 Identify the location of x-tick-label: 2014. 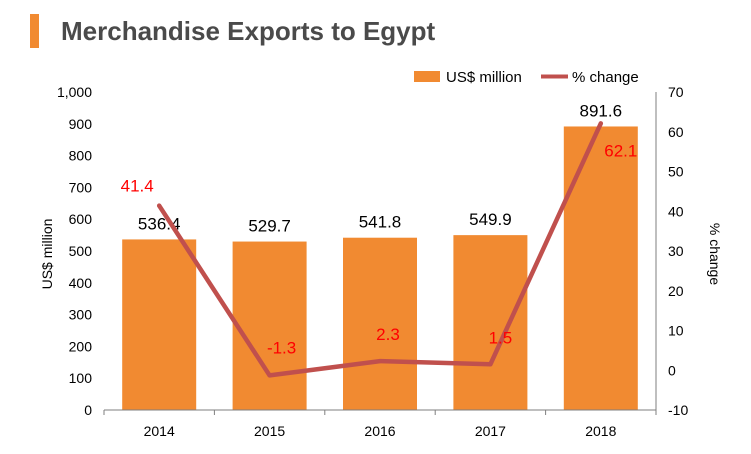
(159, 431).